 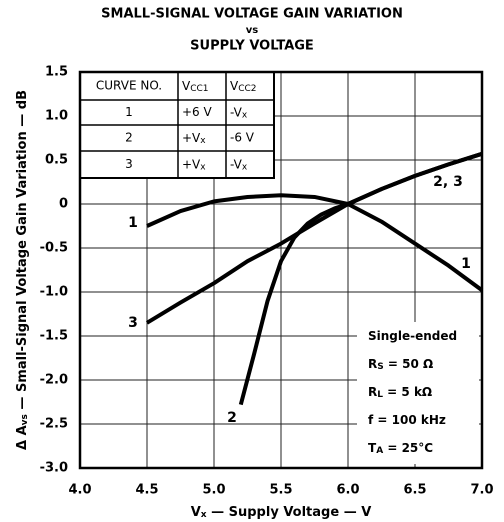 What do you see at coordinates (280, 490) in the screenshot?
I see `x-tick-label: 5.5` at bounding box center [280, 490].